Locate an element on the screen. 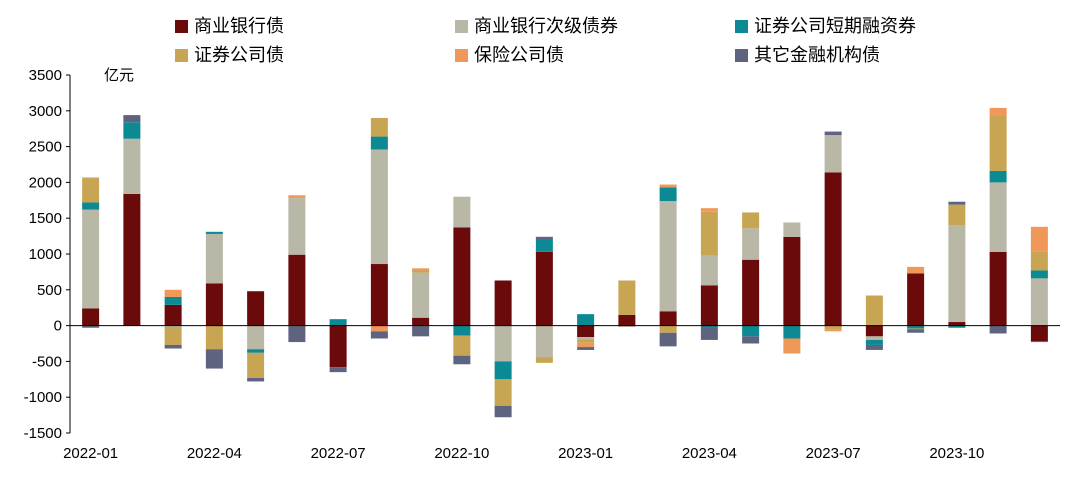  x-tick-label: 2022-10 is located at coordinates (461, 453).